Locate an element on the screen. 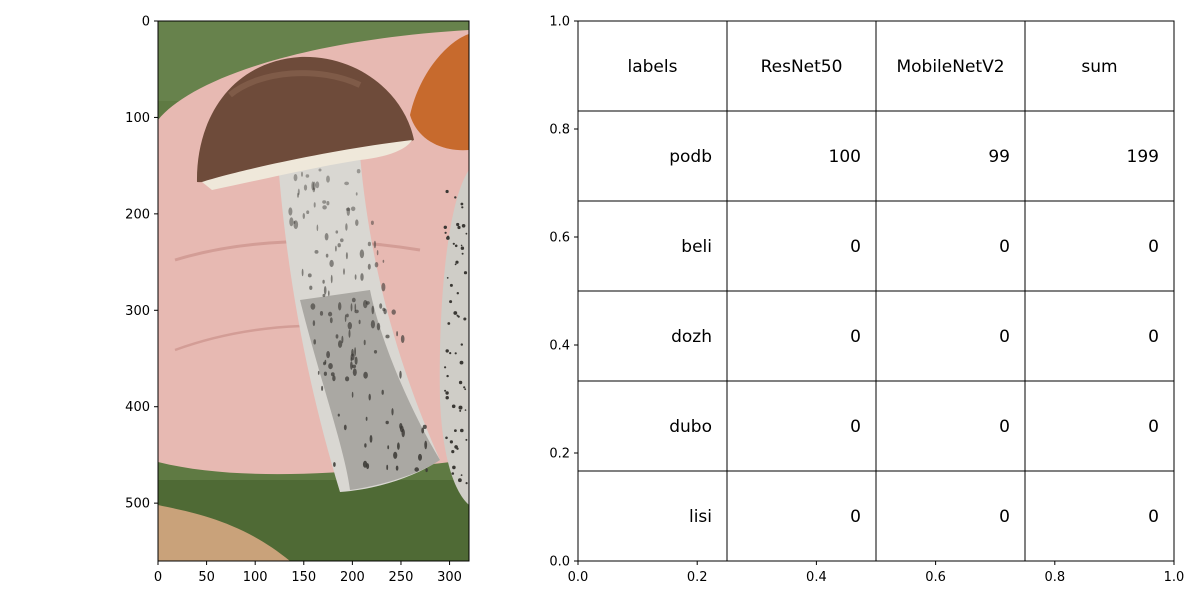 The width and height of the screenshot is (1200, 600). table-x-tick-label: 0.2 is located at coordinates (697, 577).